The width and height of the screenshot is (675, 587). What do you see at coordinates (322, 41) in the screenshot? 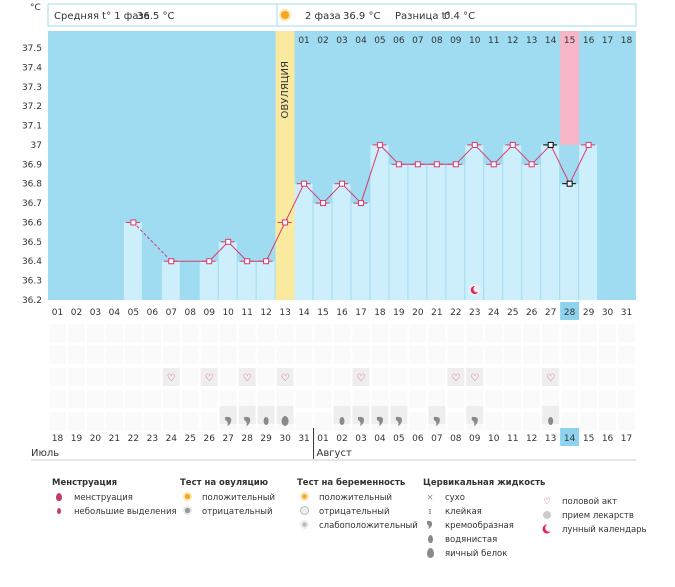
I see `cycle-day-top: 02` at bounding box center [322, 41].